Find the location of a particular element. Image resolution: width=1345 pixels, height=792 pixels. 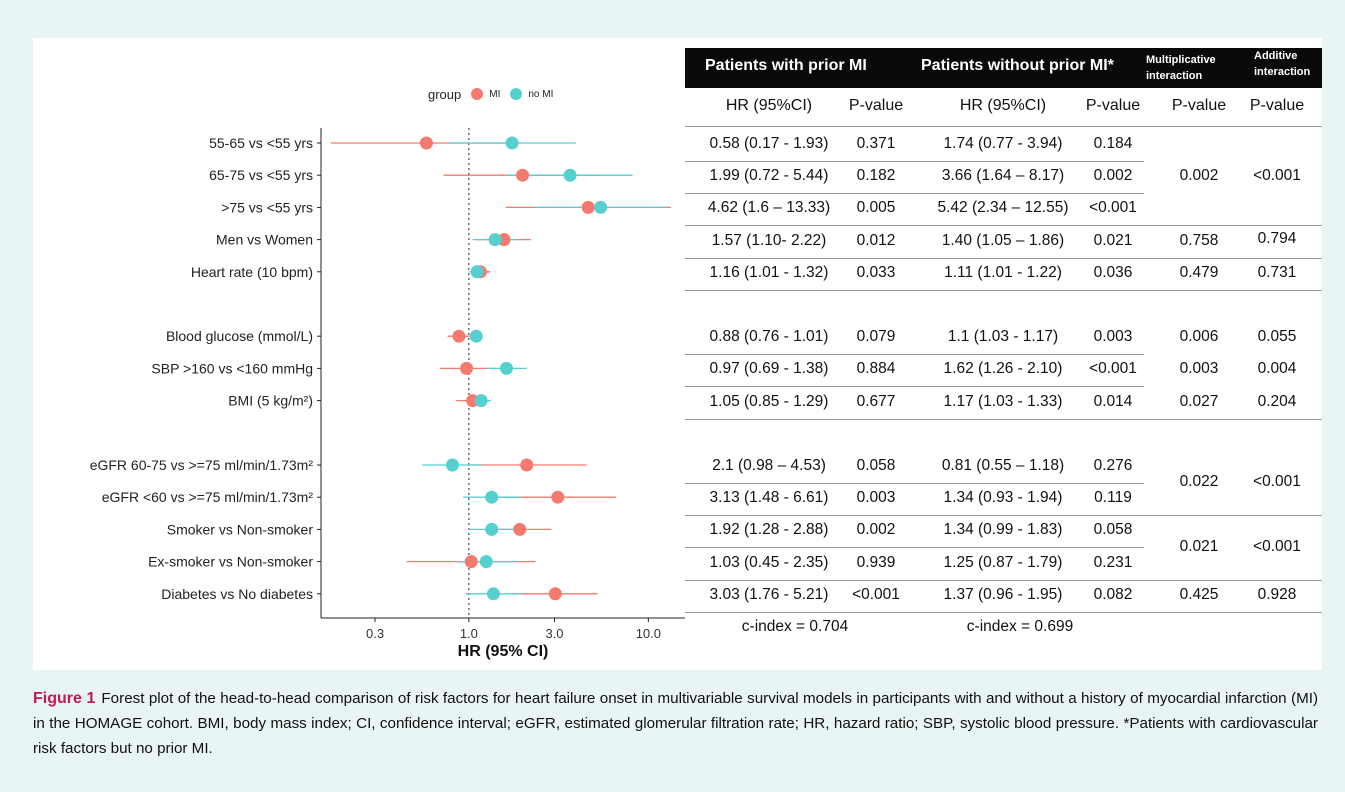

legend-nomi-label: no MI is located at coordinates (541, 94).